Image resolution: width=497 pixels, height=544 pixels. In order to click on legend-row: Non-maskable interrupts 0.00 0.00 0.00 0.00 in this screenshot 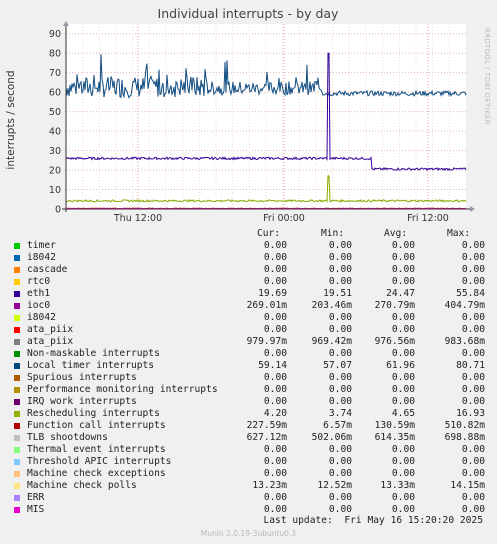, I will do `click(248, 354)`.